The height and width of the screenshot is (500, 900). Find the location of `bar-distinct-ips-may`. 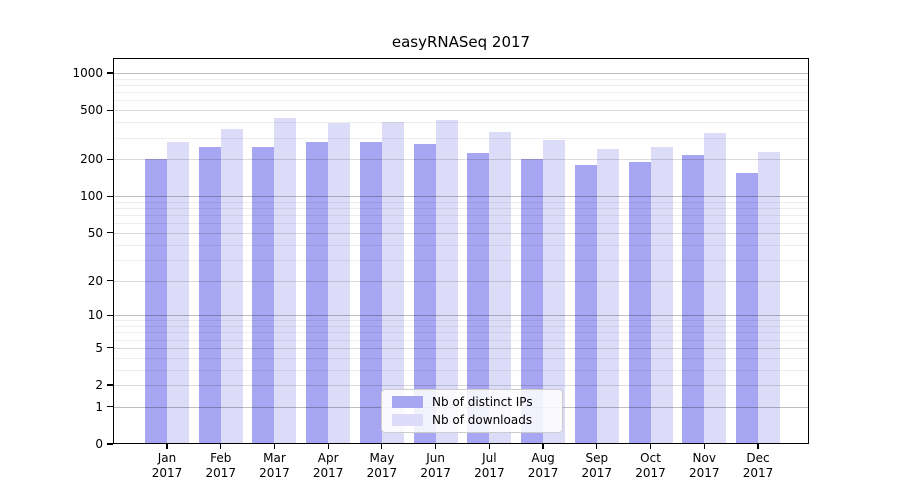

bar-distinct-ips-may is located at coordinates (370, 293).